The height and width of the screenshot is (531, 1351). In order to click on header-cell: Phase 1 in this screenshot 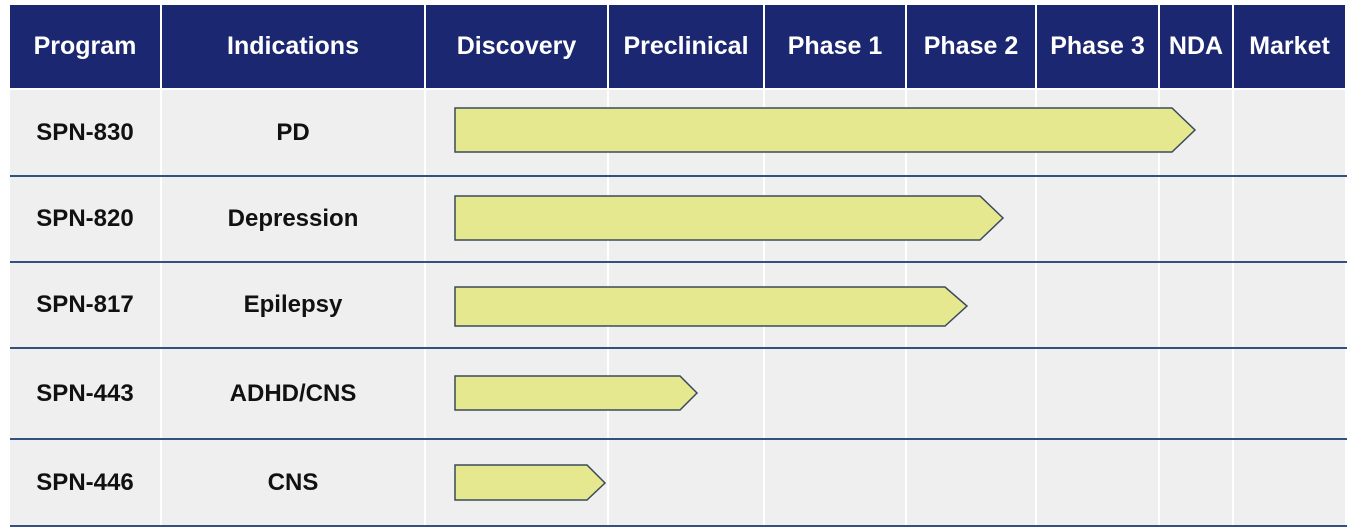, I will do `click(835, 46)`.